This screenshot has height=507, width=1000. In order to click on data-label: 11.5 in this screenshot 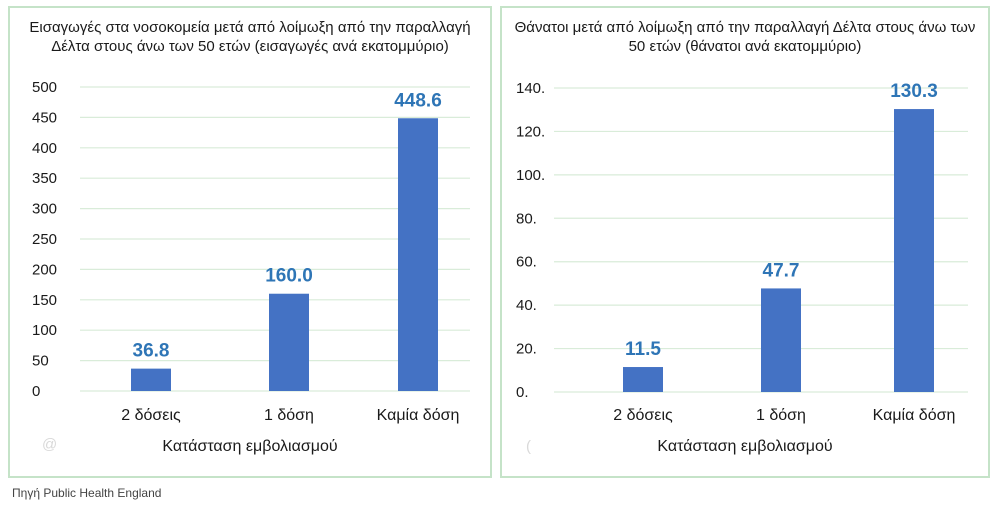, I will do `click(643, 349)`.